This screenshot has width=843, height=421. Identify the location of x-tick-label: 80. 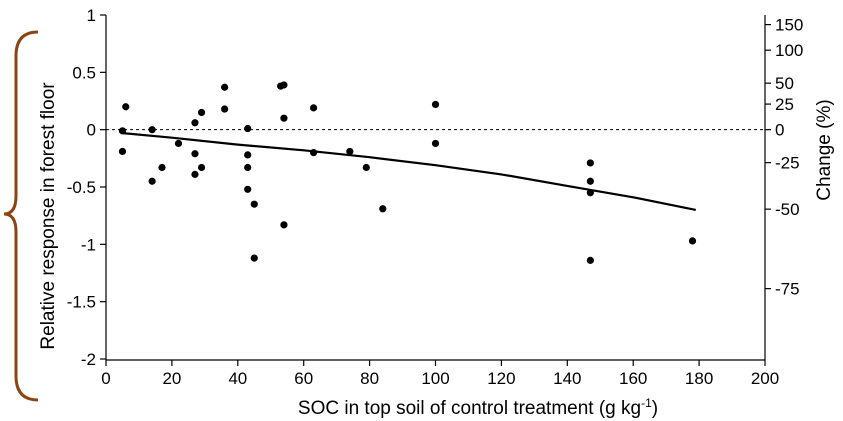
(369, 378).